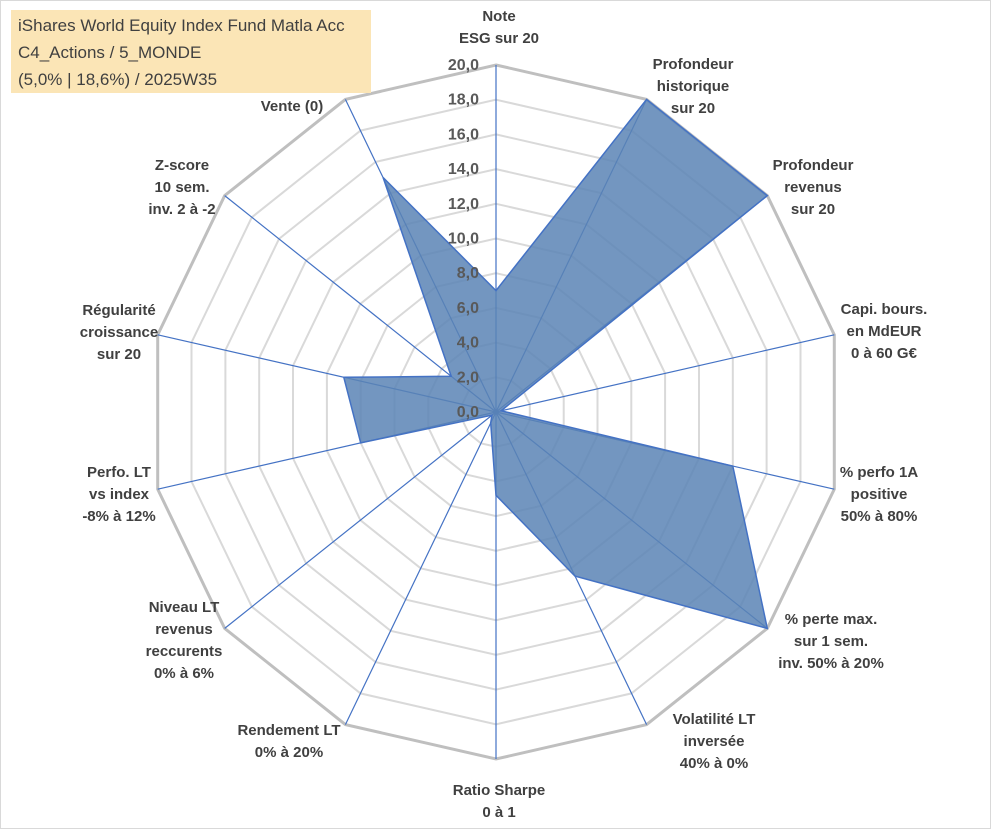 Image resolution: width=991 pixels, height=830 pixels. Describe the element at coordinates (468, 273) in the screenshot. I see `tick-label: 8,0` at that location.